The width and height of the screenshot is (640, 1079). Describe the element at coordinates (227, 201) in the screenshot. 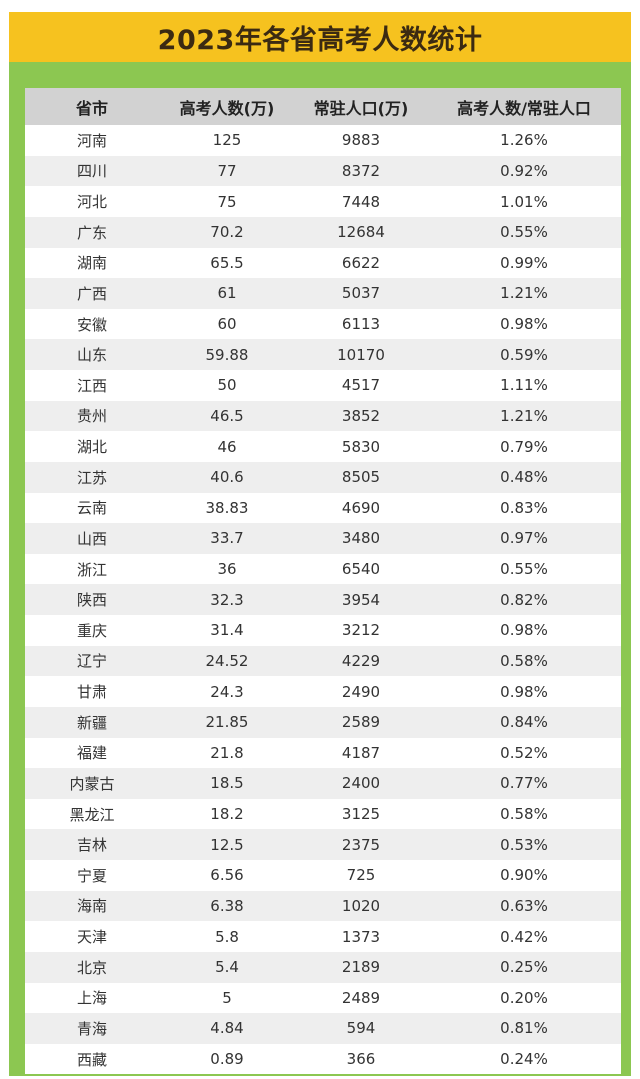

I see `cell-exam-takers: 75` at that location.